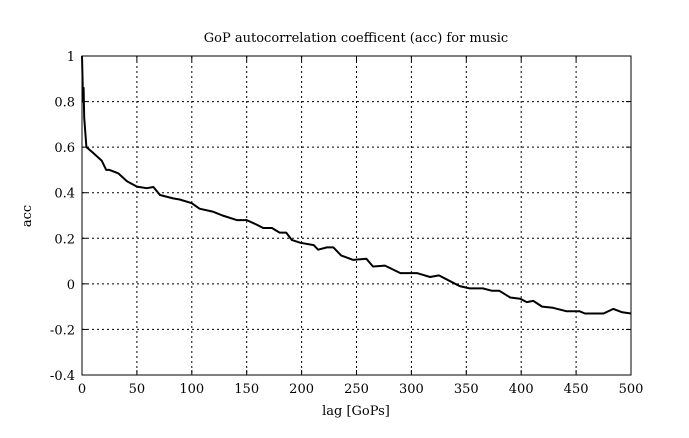  Describe the element at coordinates (521, 389) in the screenshot. I see `x-tick-label: 400` at that location.